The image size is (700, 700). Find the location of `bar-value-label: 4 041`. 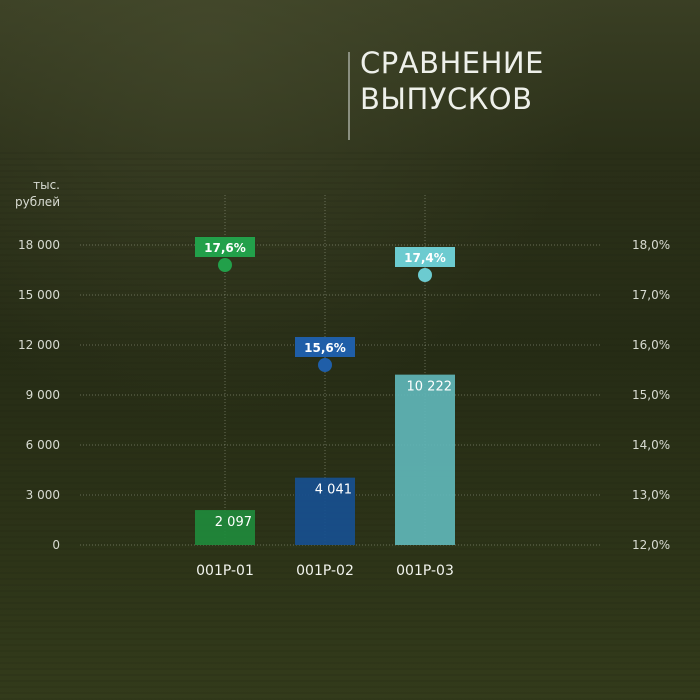

bar-value-label: 4 041 is located at coordinates (333, 490).